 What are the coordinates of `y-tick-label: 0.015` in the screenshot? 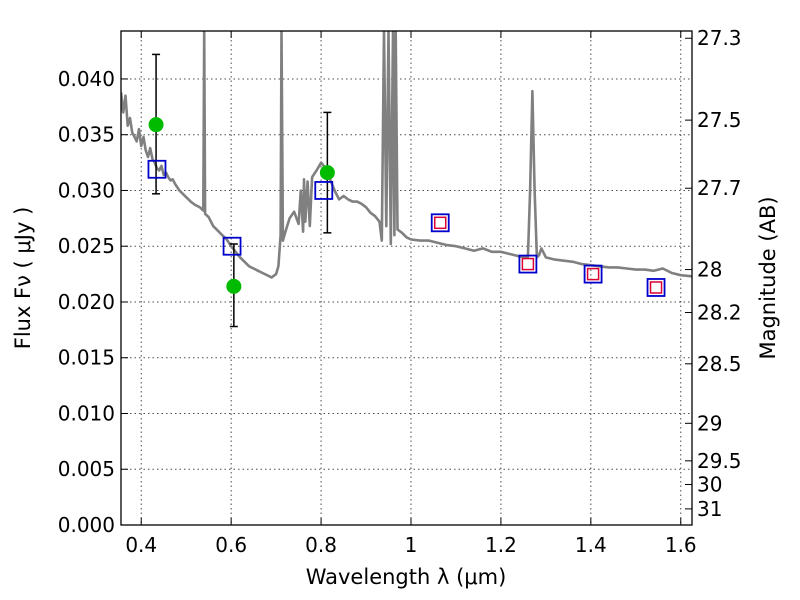 It's located at (86, 358).